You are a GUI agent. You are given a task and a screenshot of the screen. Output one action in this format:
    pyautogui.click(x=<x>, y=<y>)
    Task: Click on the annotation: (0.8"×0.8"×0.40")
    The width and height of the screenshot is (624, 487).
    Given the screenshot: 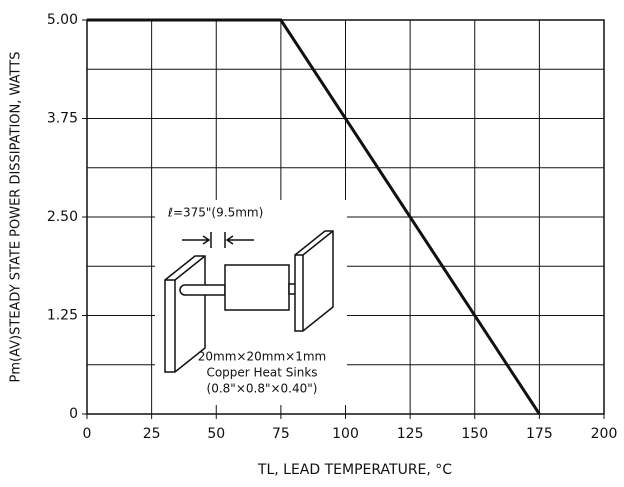 What is the action you would take?
    pyautogui.click(x=262, y=389)
    